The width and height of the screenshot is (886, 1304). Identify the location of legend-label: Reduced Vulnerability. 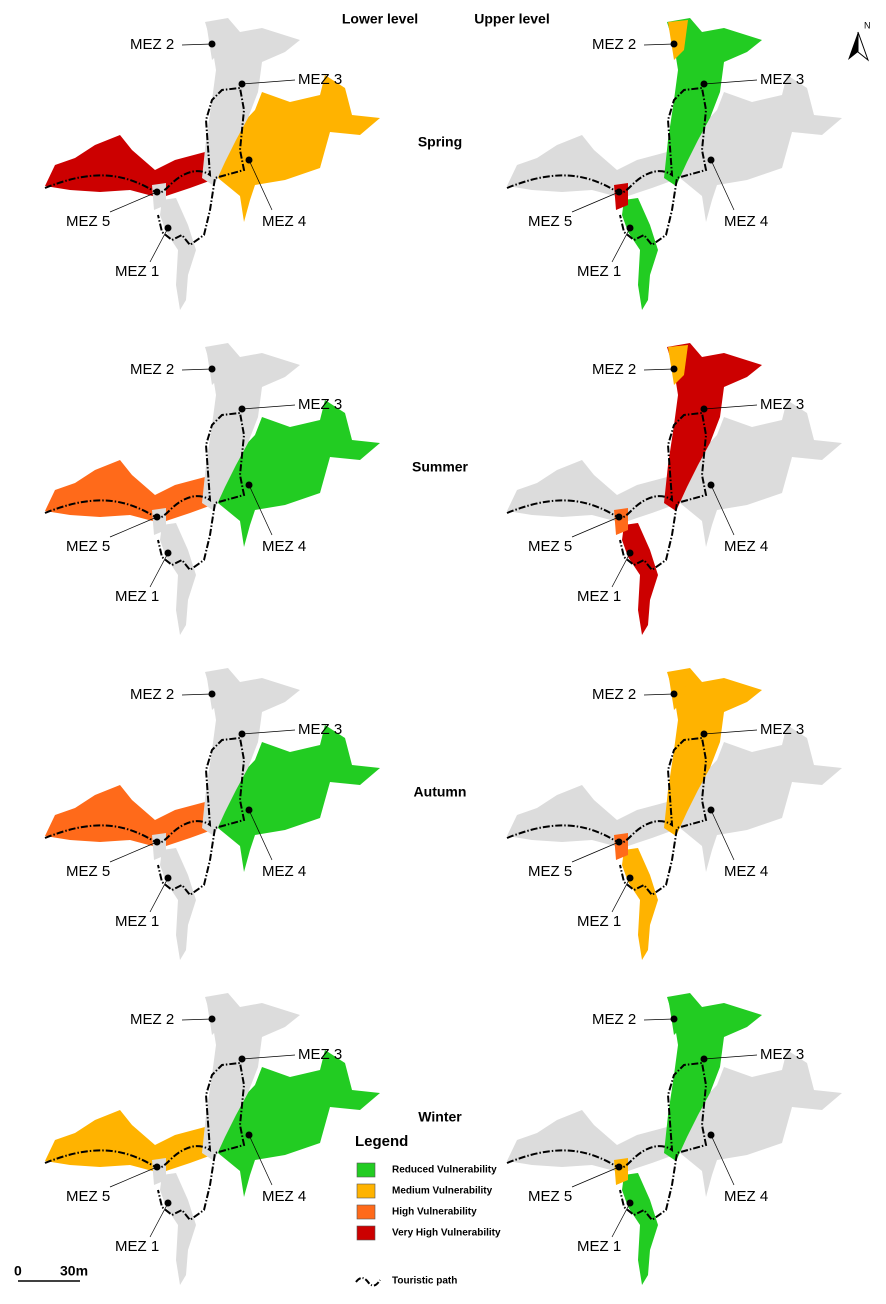
(444, 1170).